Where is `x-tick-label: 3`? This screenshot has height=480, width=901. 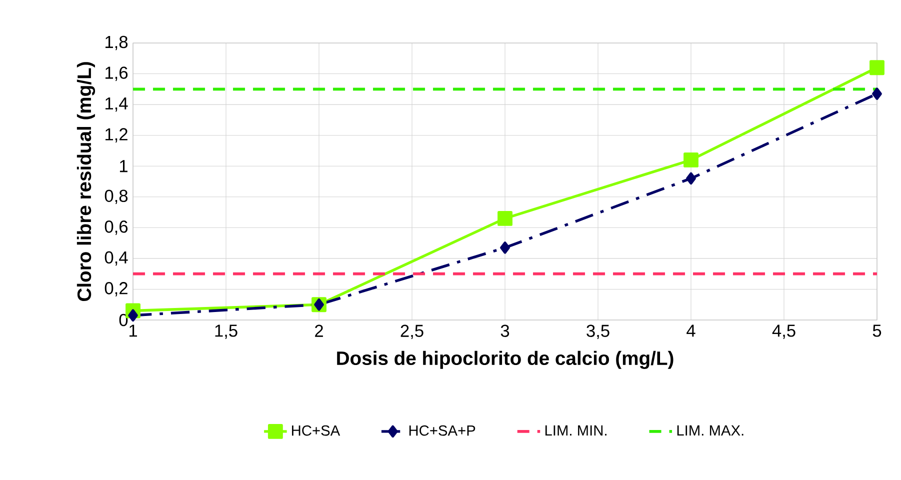 x-tick-label: 3 is located at coordinates (505, 330).